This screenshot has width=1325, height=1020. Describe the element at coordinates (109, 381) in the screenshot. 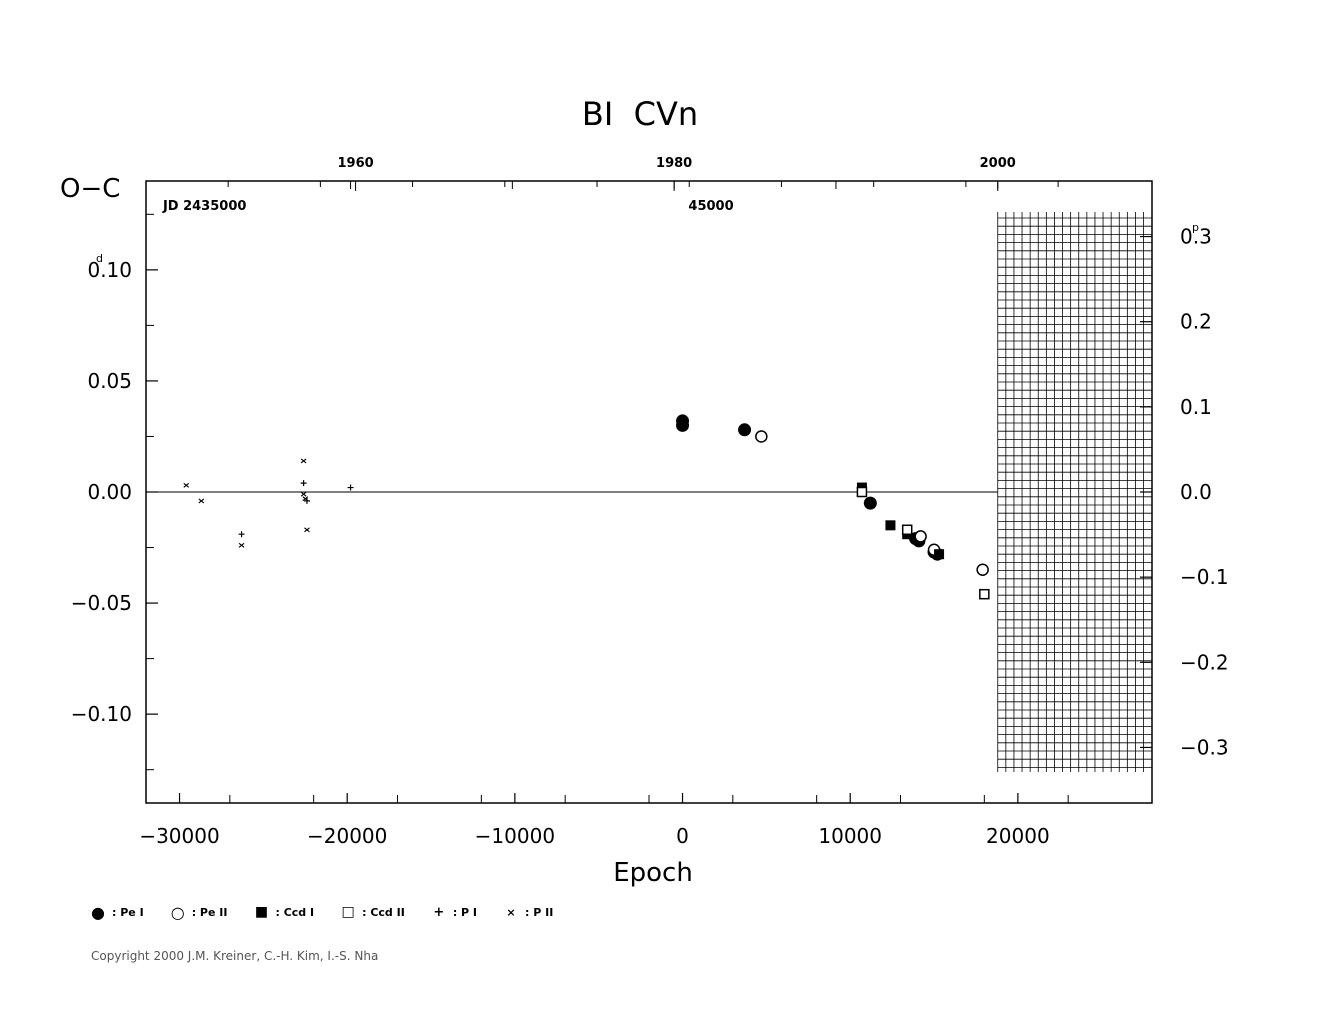

I see `y-tick-label: 0.05` at that location.